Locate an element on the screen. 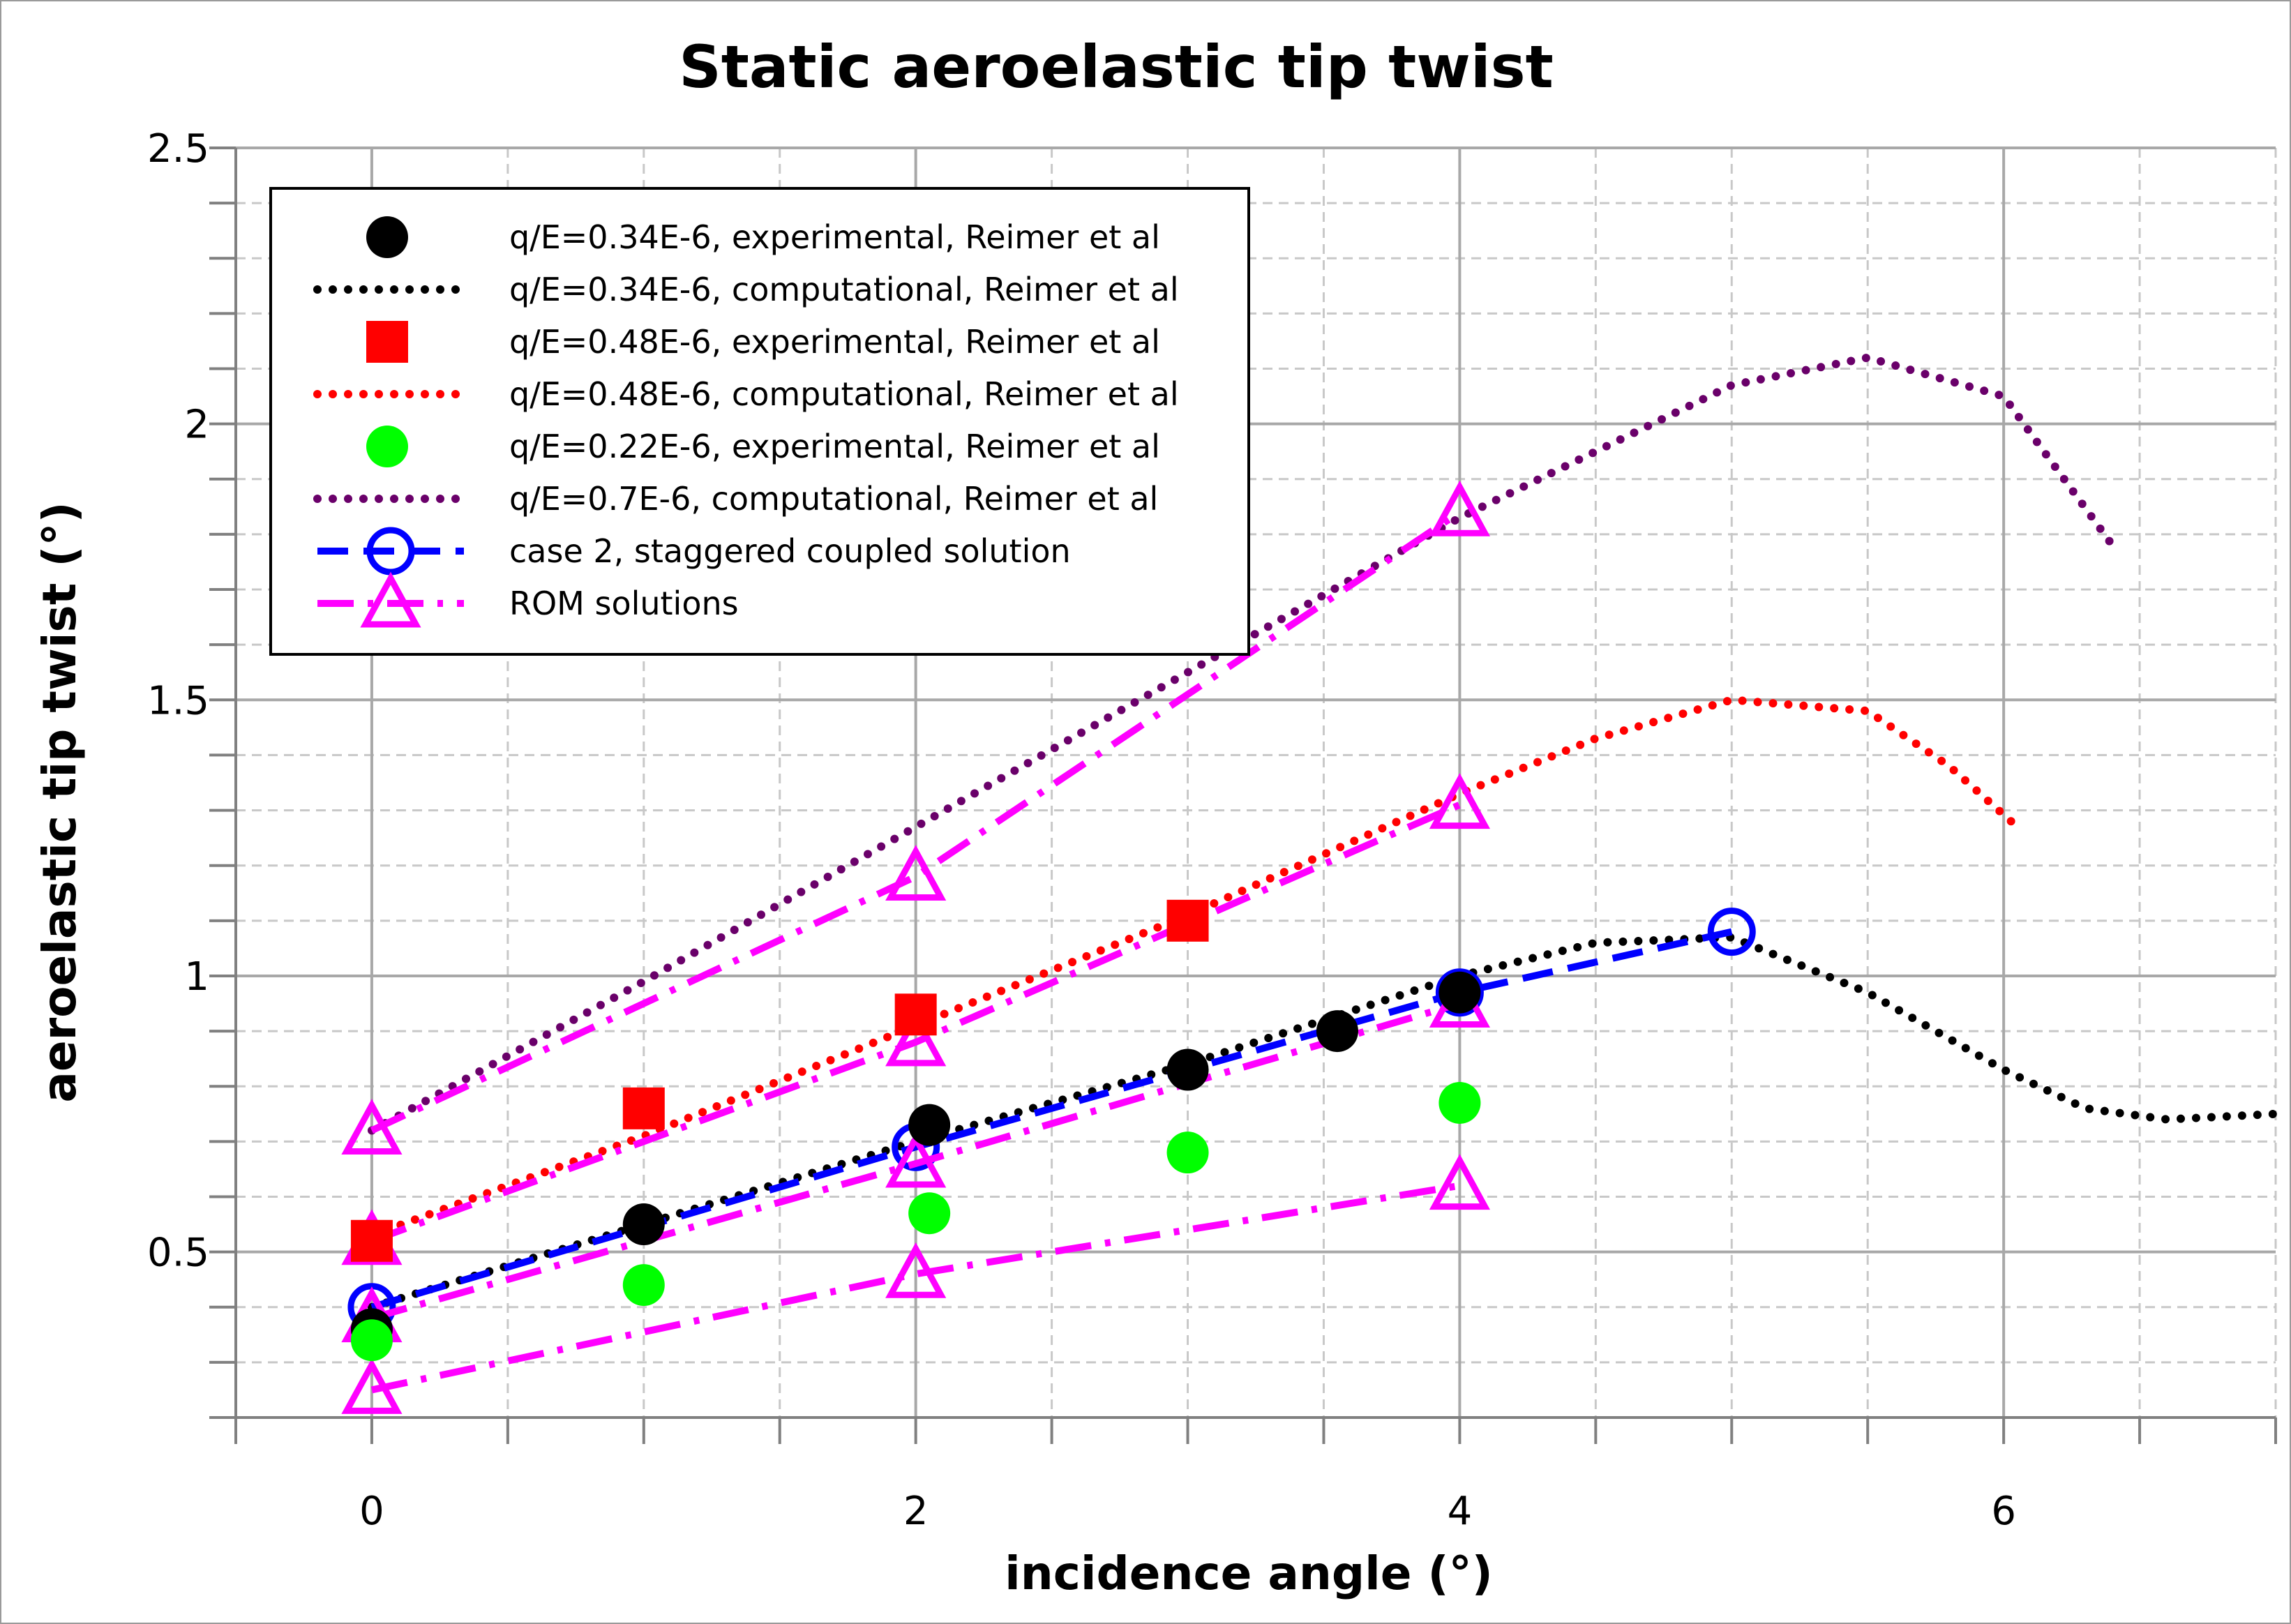 This screenshot has width=2291, height=1624. y-axis-label: aeroelastic tip twist (°) is located at coordinates (60, 802).